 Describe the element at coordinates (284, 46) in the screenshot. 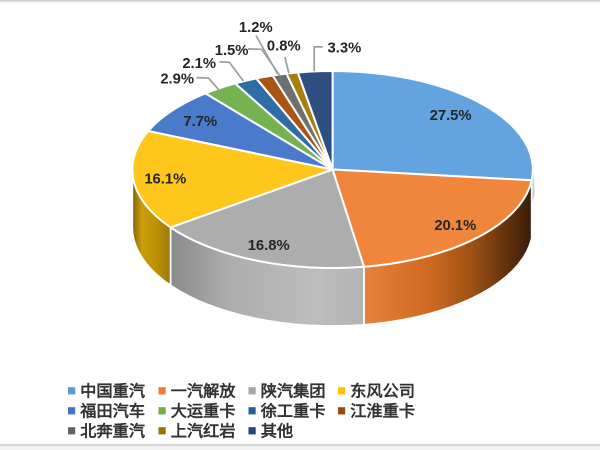

I see `svg-text: 0.8%` at that location.